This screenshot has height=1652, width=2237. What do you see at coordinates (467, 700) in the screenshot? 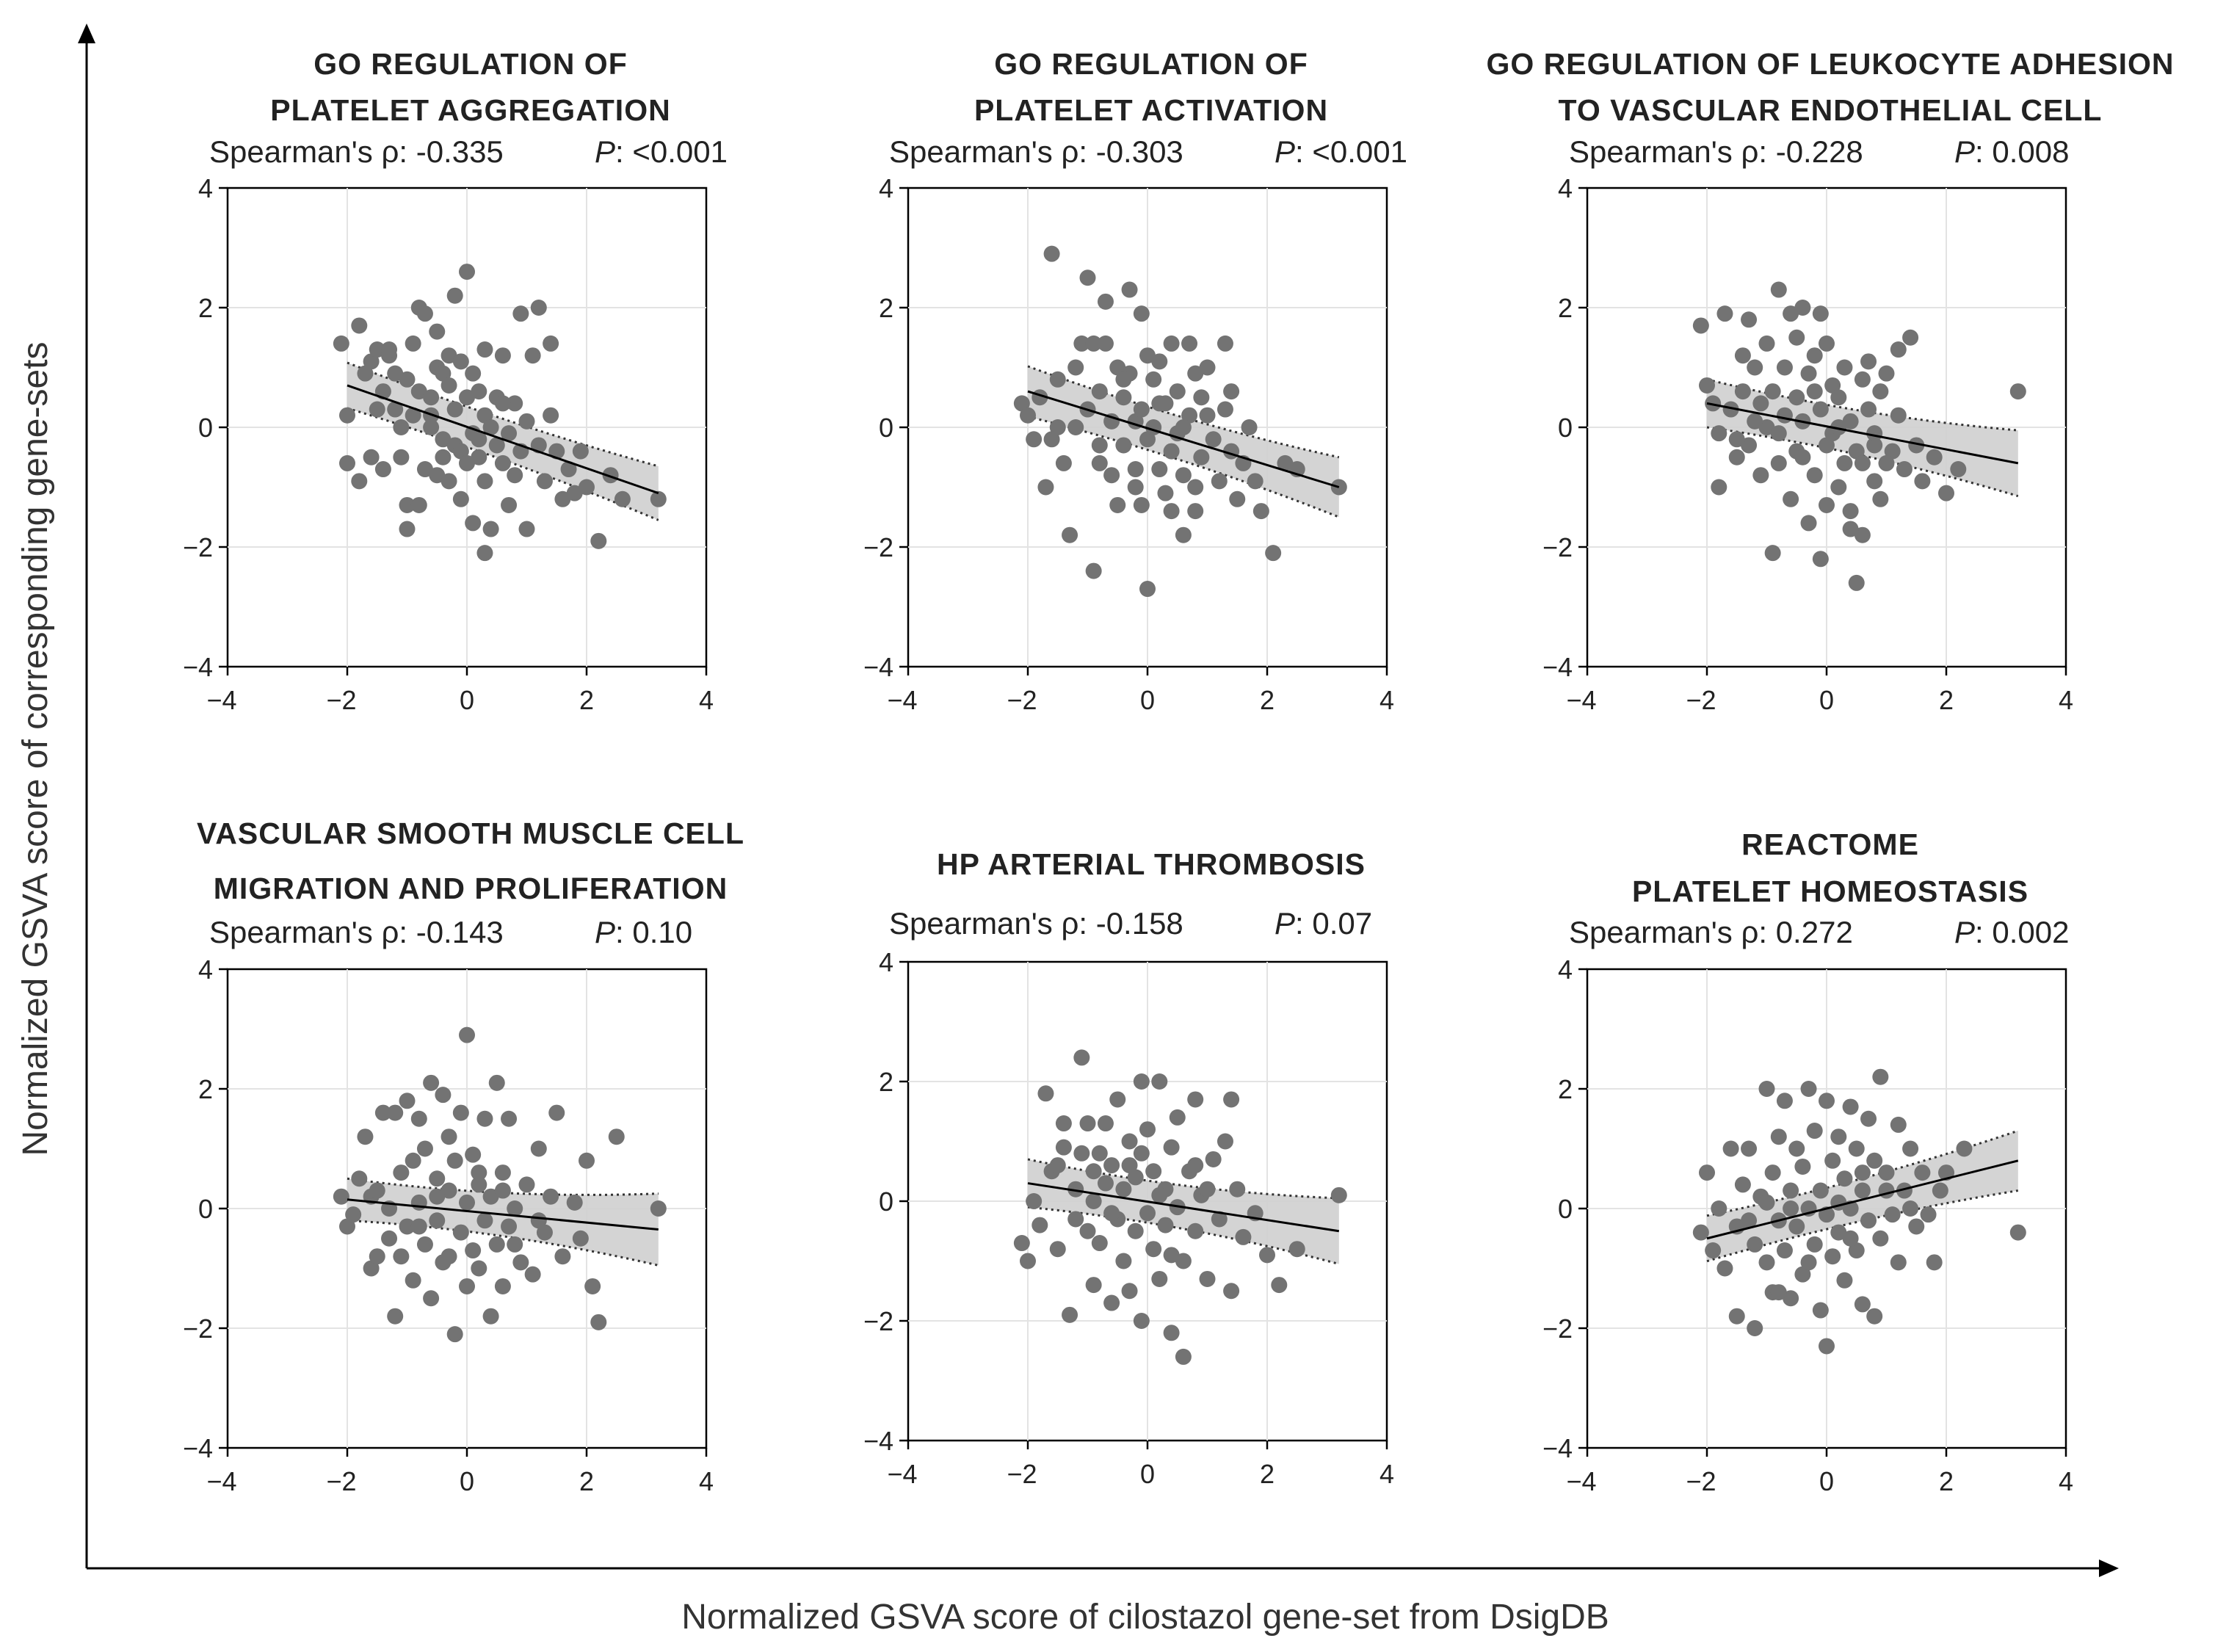
I see `x-tick-label: 0` at bounding box center [467, 700].